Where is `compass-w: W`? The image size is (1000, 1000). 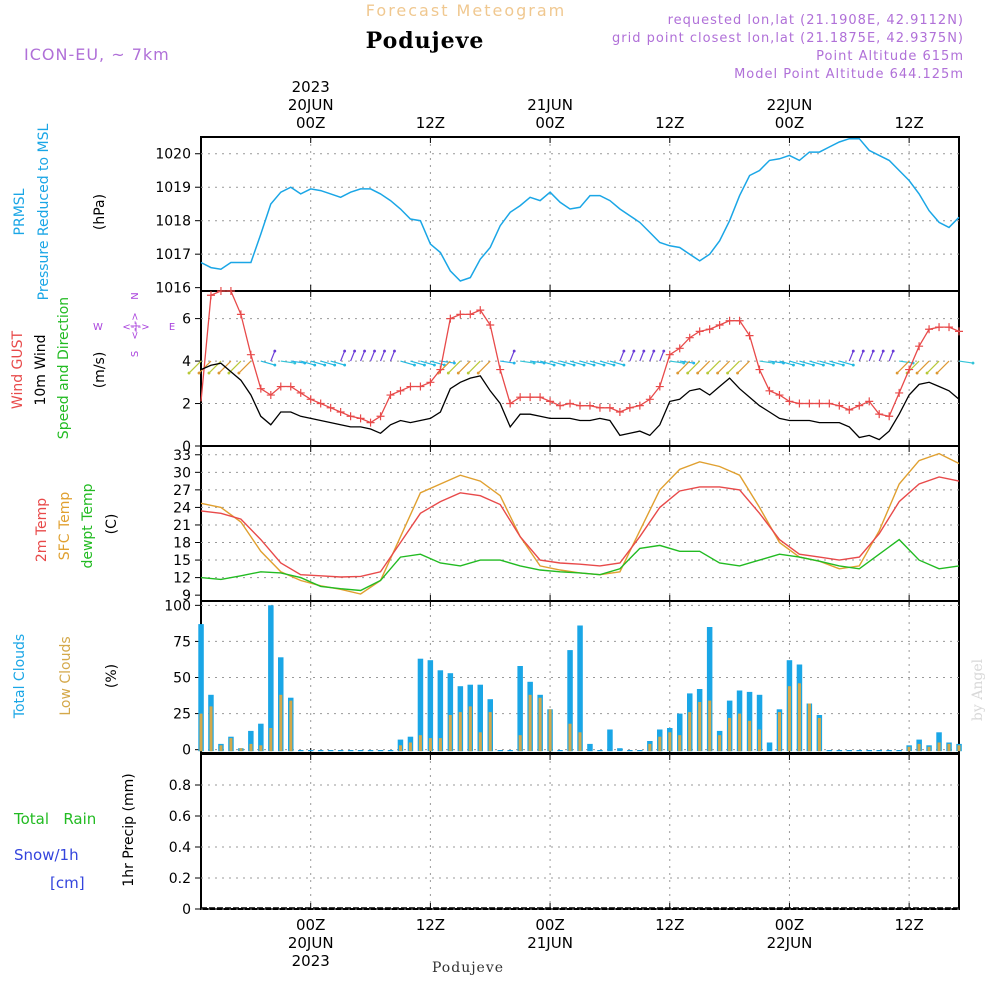 compass-w: W is located at coordinates (98, 327).